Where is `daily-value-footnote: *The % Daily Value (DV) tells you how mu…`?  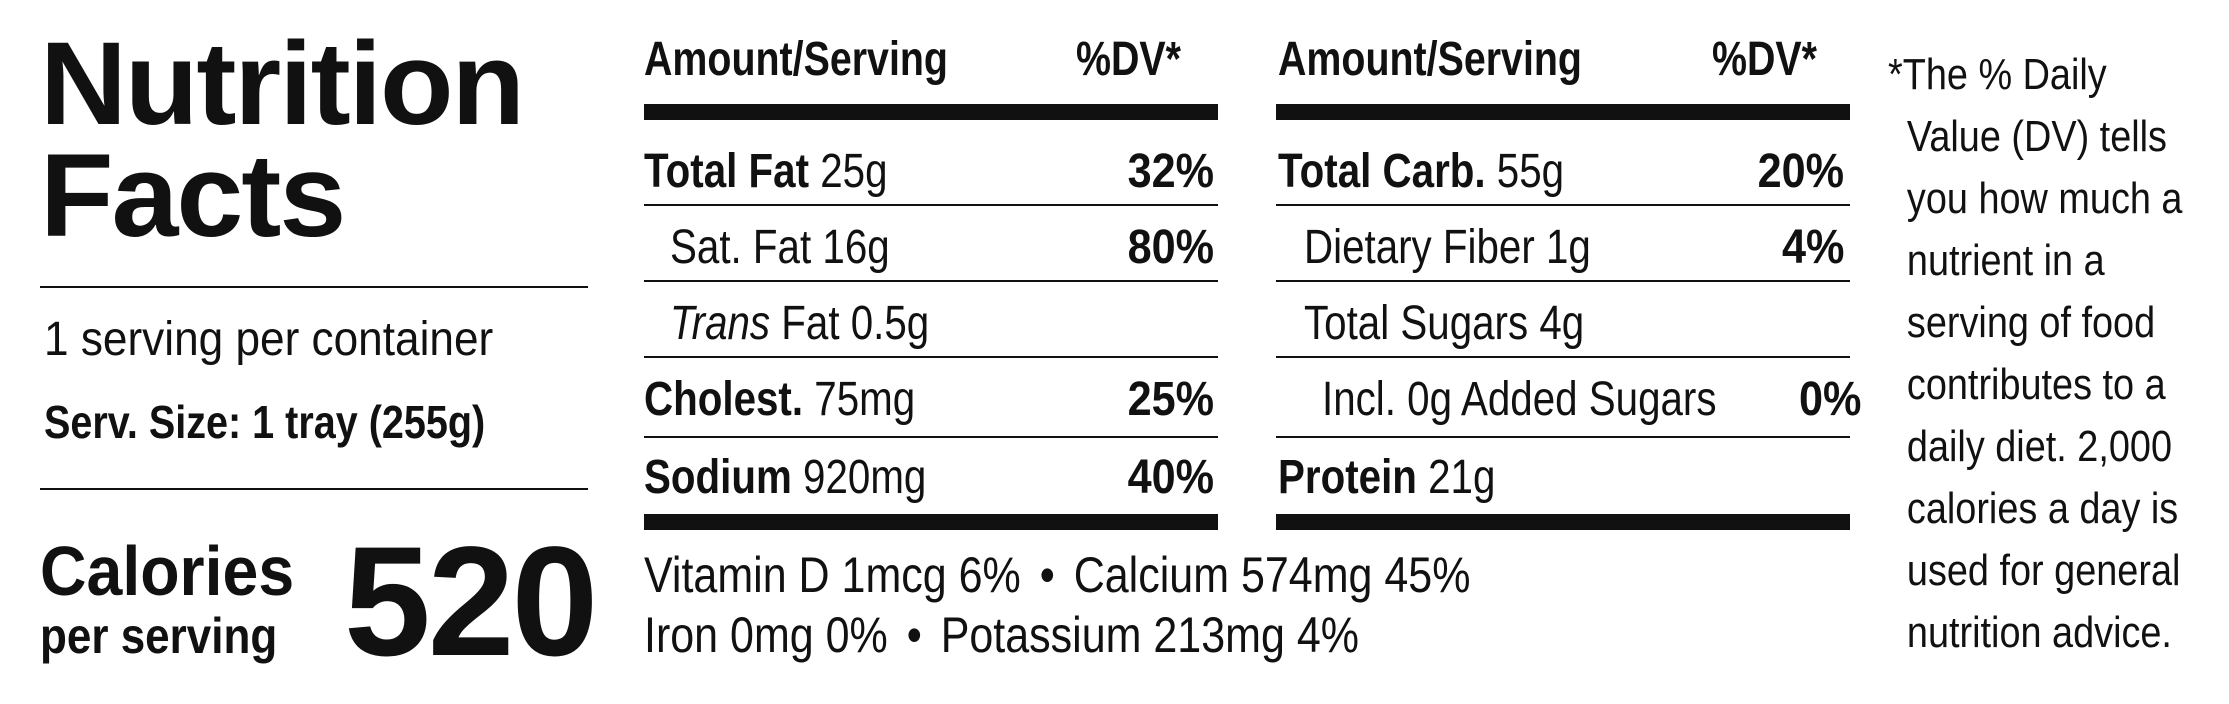
daily-value-footnote: *The % Daily Value (DV) tells you how mu… is located at coordinates (2058, 354).